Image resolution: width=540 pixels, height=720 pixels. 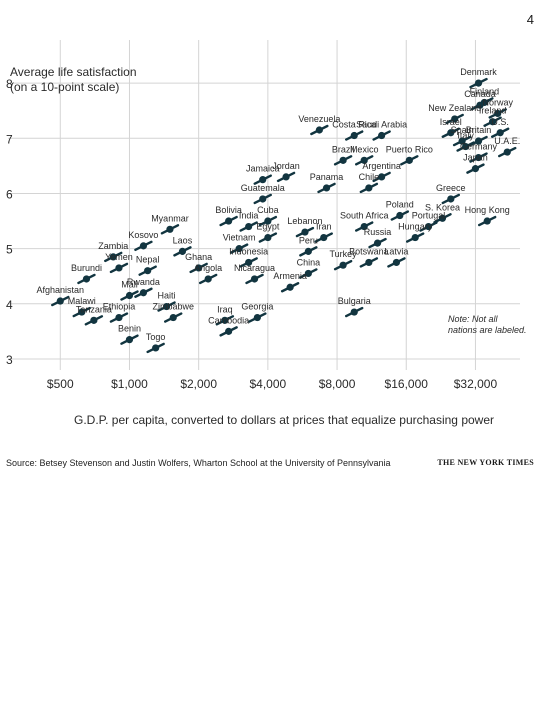 I want to click on point-label: Kosovo, so click(x=143, y=235).